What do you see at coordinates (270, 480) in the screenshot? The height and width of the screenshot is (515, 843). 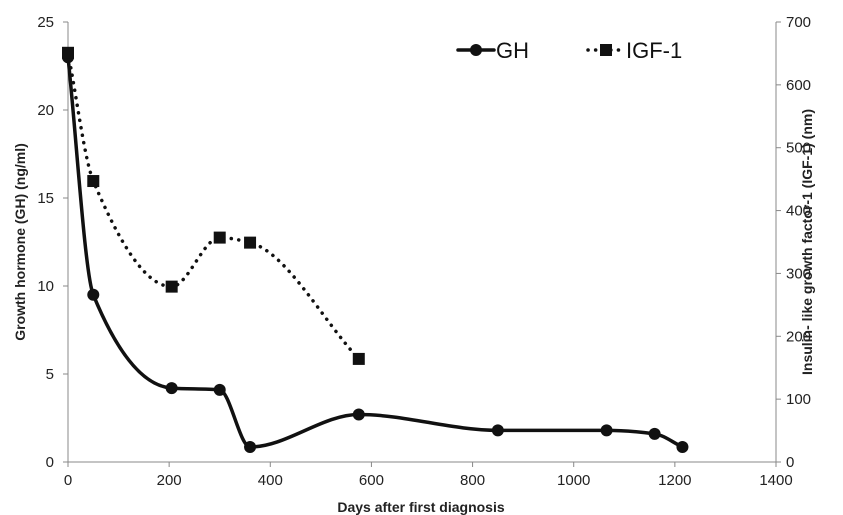 I see `x-tick-label: 400` at bounding box center [270, 480].